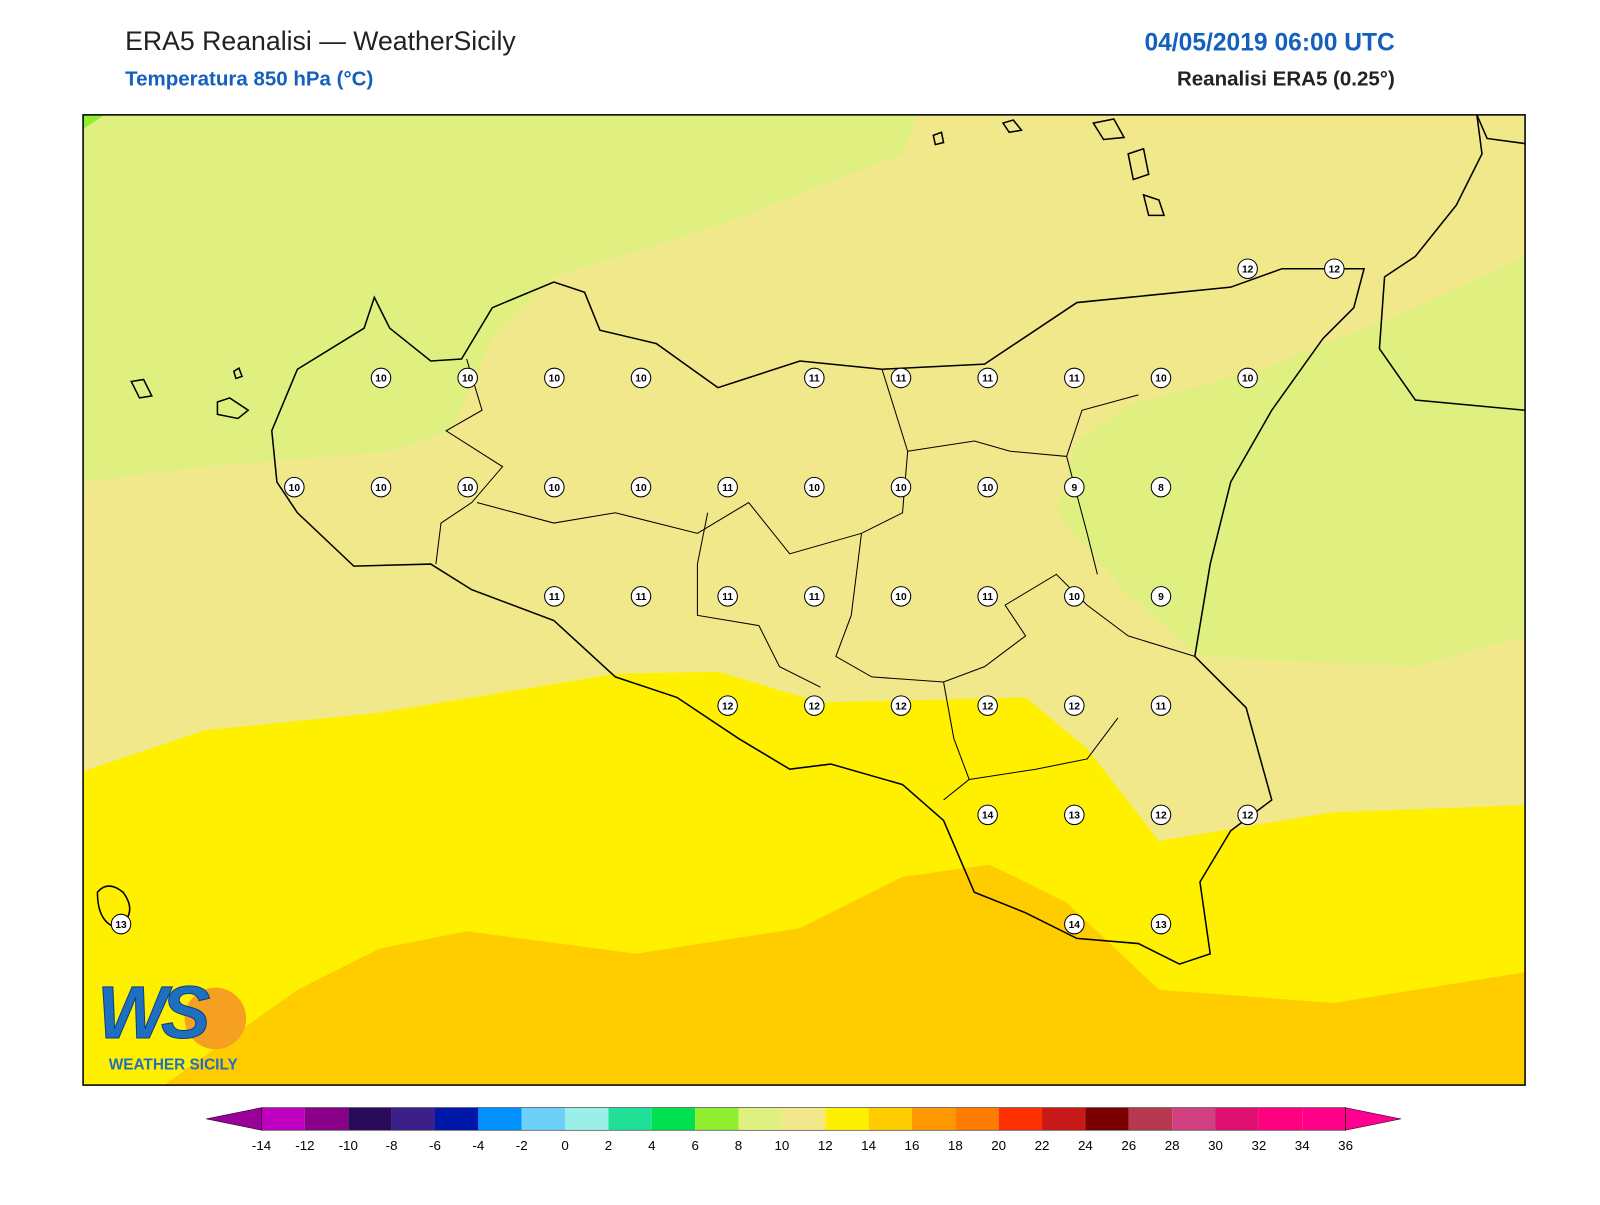 This screenshot has width=1600, height=1205. What do you see at coordinates (522, 1145) in the screenshot?
I see `colorbar-tick-label: -2` at bounding box center [522, 1145].